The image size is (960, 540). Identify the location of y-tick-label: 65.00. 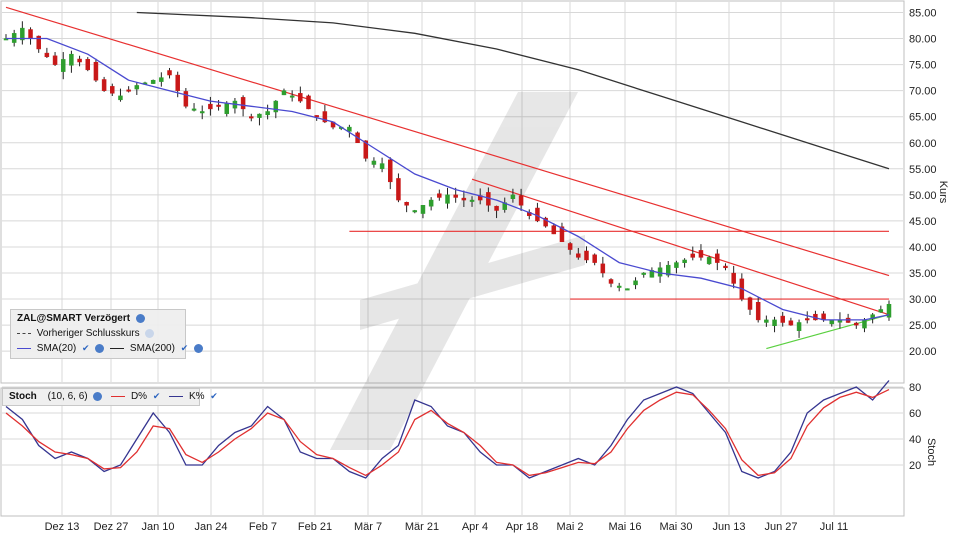
(923, 118).